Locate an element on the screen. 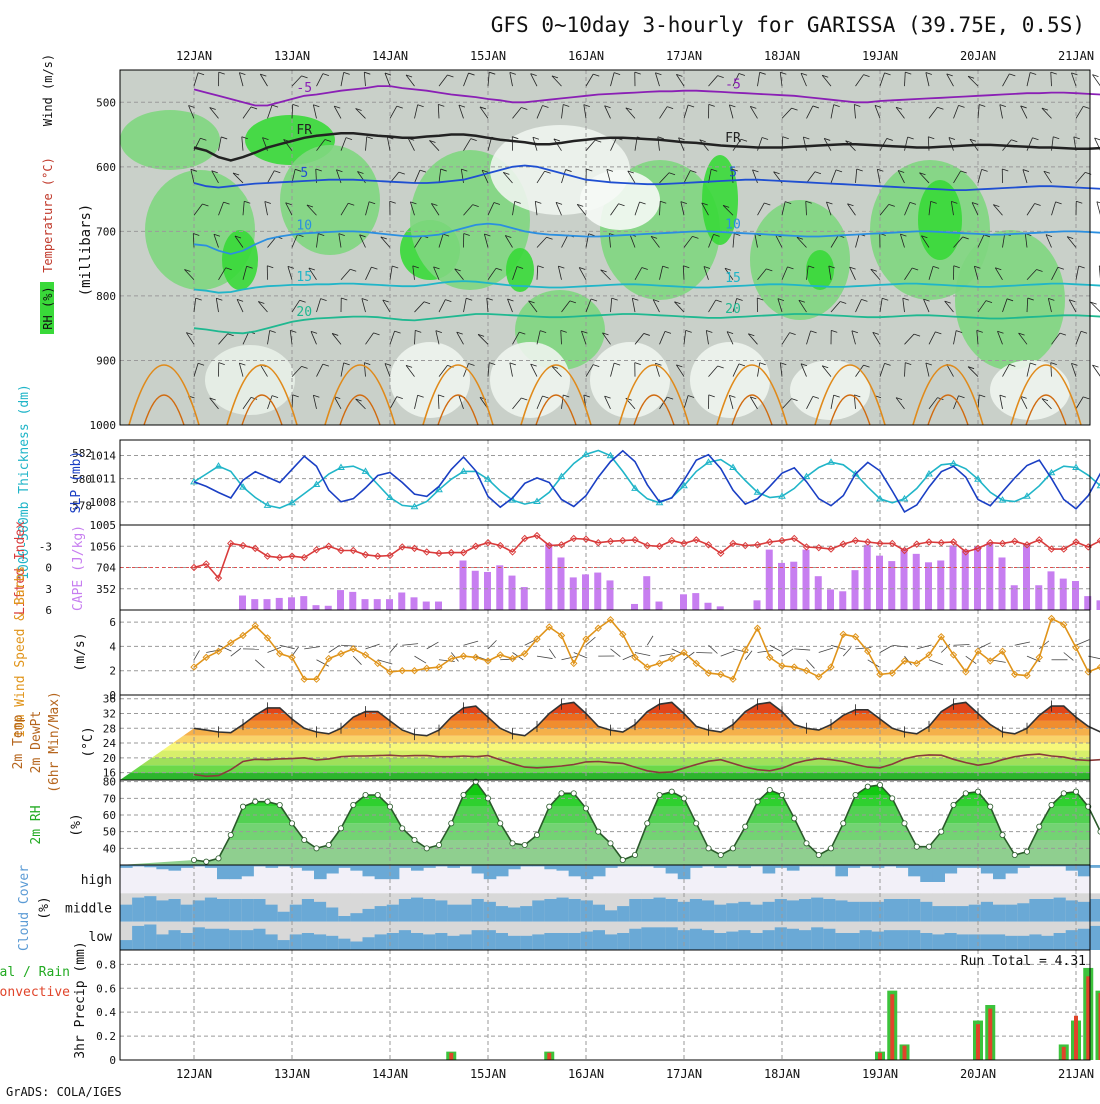 The width and height of the screenshot is (1100, 1104). isotherm-label: 20 is located at coordinates (304, 312).